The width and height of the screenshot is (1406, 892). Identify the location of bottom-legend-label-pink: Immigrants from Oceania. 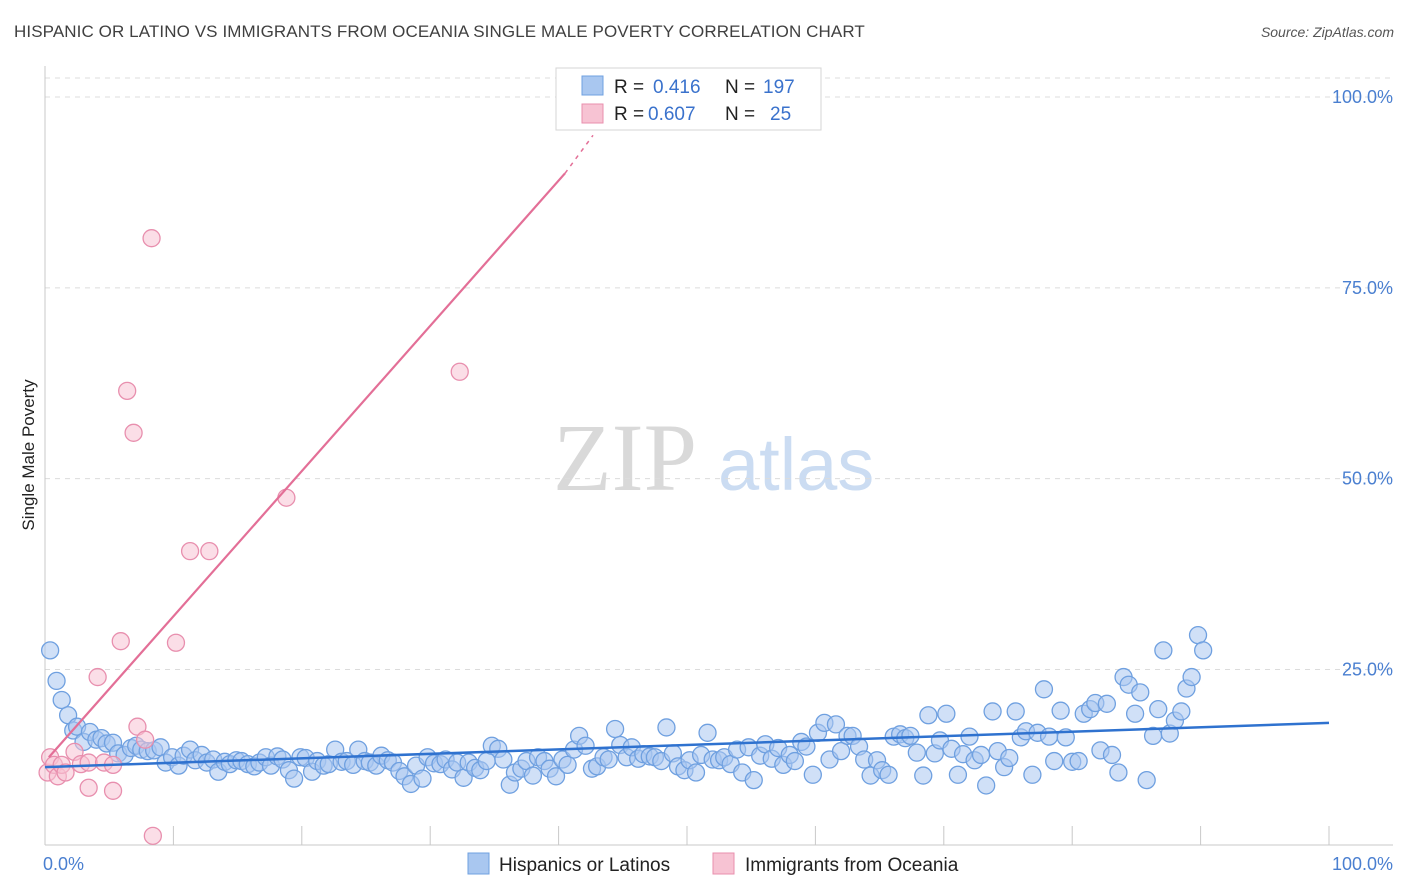
(852, 865).